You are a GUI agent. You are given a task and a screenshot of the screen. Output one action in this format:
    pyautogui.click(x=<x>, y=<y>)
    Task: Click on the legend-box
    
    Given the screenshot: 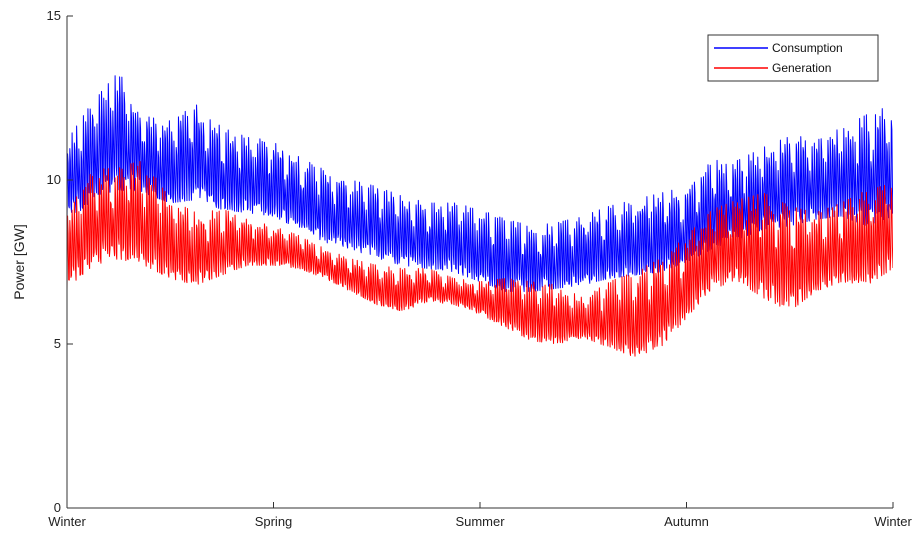 What is the action you would take?
    pyautogui.click(x=793, y=58)
    